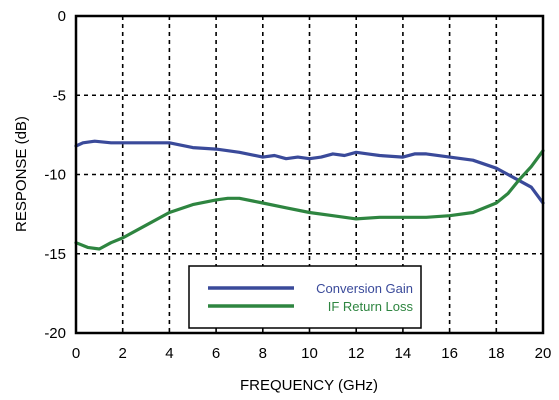 The height and width of the screenshot is (400, 559). I want to click on x-tick-label: 6, so click(216, 353).